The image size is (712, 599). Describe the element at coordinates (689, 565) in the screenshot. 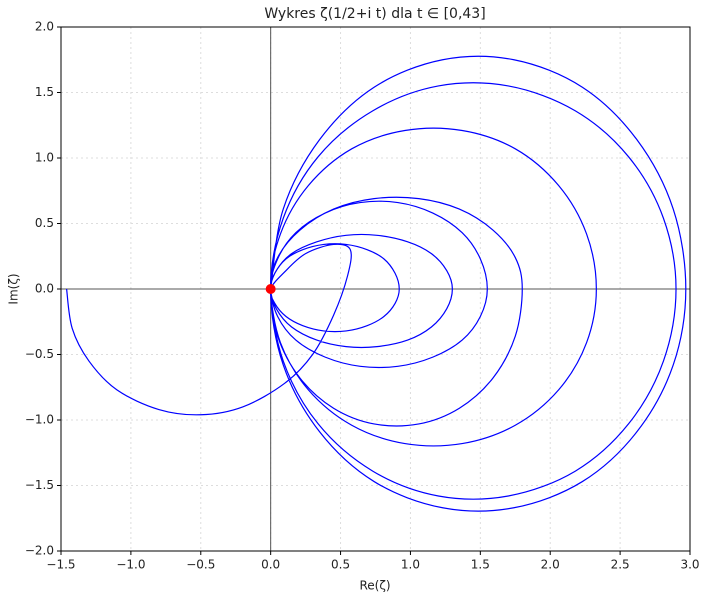

I see `x-tick-label: 3.0` at that location.